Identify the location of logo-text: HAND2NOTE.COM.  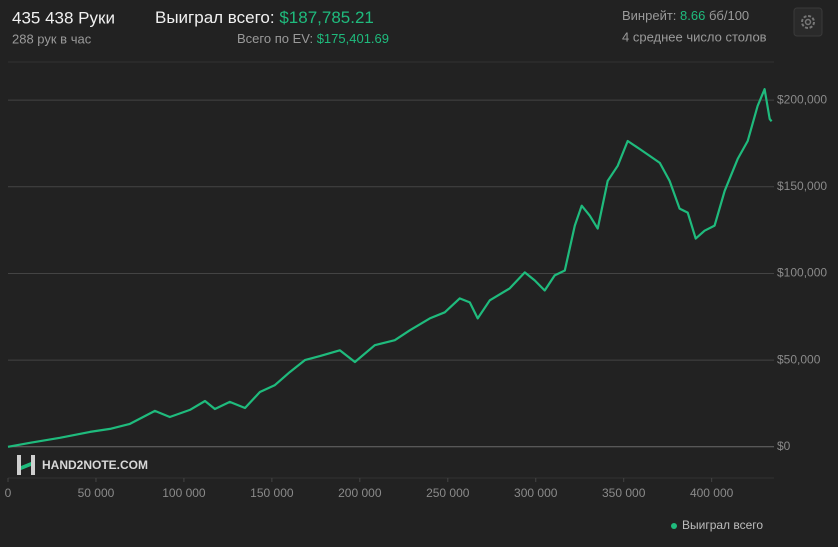
(95, 465).